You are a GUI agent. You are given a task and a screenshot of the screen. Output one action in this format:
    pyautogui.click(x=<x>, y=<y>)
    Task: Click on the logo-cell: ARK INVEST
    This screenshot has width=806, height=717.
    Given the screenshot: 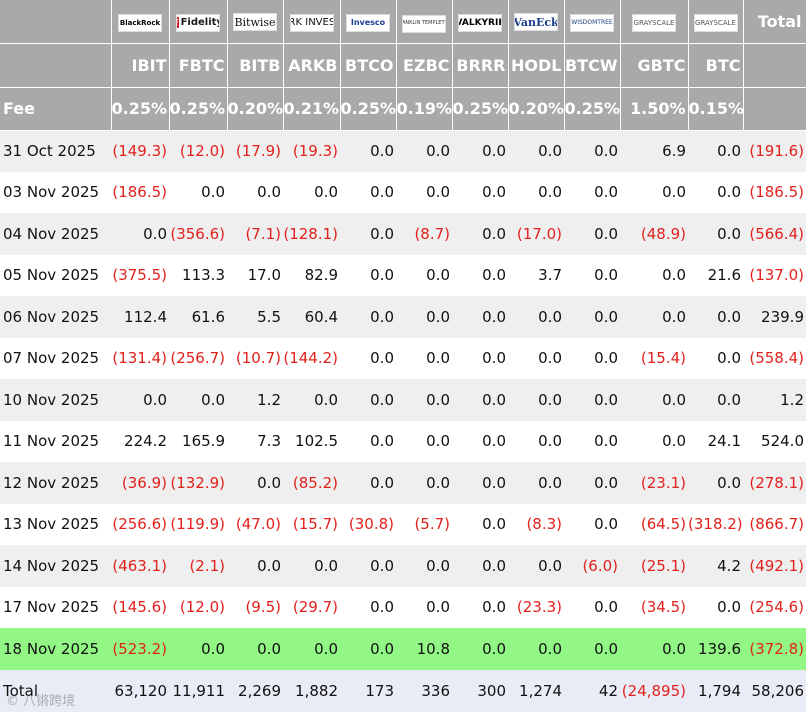 What is the action you would take?
    pyautogui.click(x=312, y=22)
    